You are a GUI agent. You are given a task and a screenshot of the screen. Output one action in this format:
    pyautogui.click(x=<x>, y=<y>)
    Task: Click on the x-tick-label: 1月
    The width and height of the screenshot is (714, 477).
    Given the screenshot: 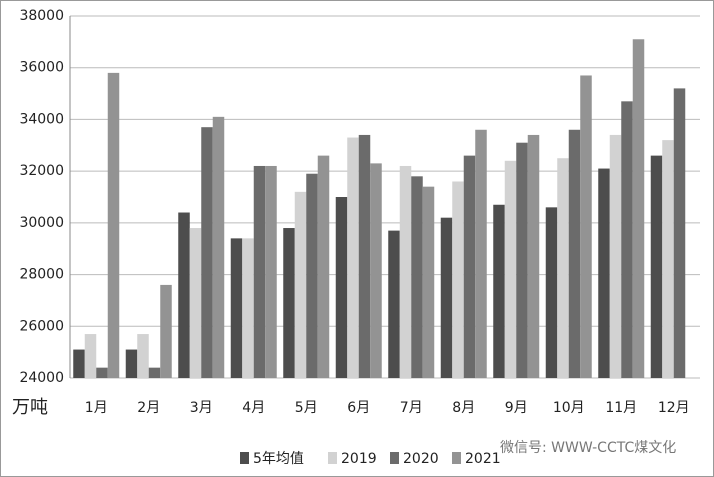 What is the action you would take?
    pyautogui.click(x=96, y=408)
    